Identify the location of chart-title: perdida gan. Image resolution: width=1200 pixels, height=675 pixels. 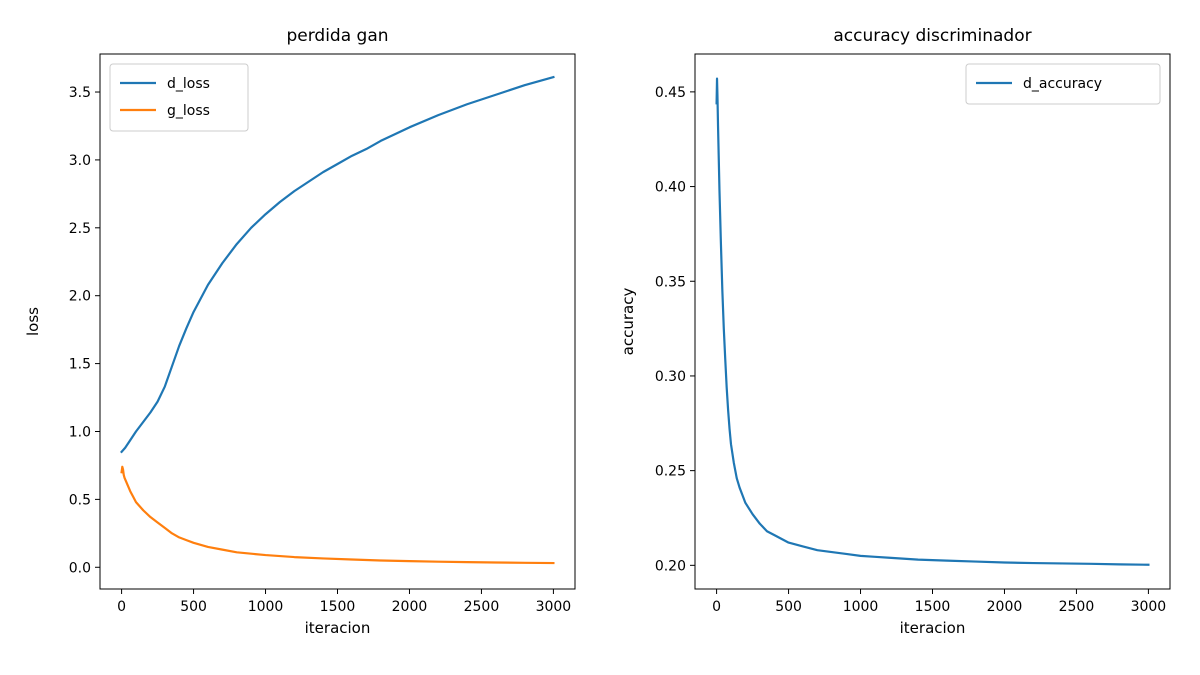
(337, 36).